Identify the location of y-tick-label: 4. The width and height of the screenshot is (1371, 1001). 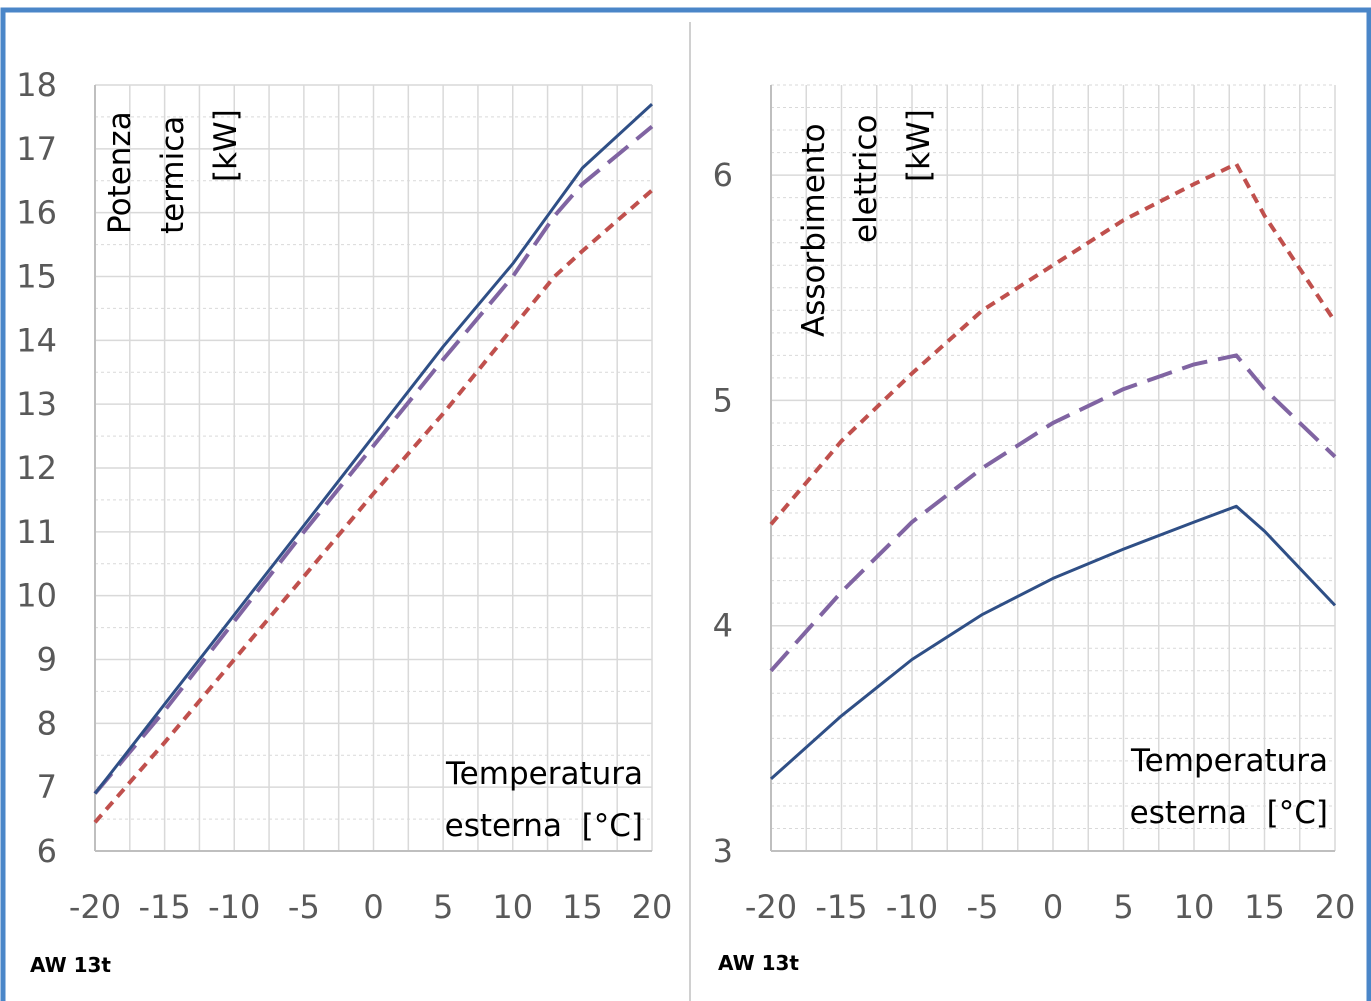
(723, 626).